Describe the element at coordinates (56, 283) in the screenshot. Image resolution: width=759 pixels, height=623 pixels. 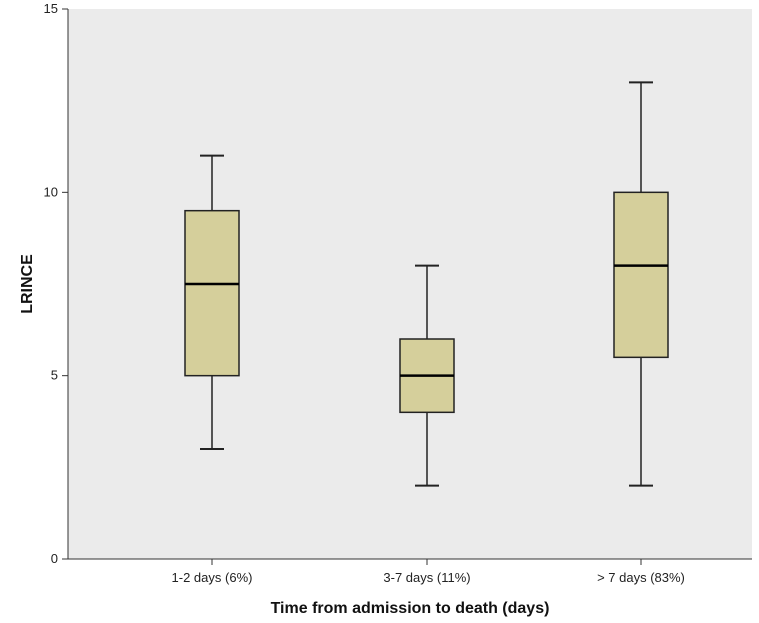
I see `y-axis: 0 5 10 15` at that location.